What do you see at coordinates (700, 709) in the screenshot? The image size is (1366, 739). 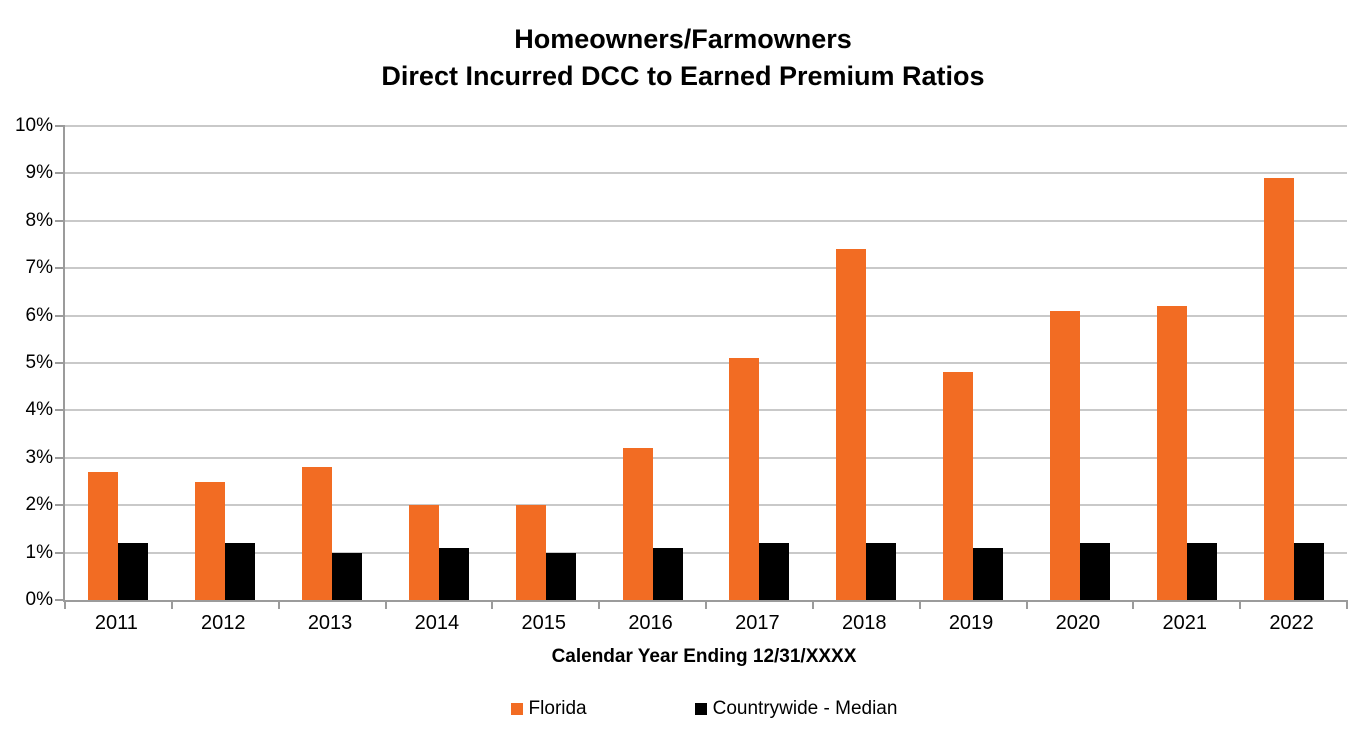 I see `legend-swatch-countrywide-median` at bounding box center [700, 709].